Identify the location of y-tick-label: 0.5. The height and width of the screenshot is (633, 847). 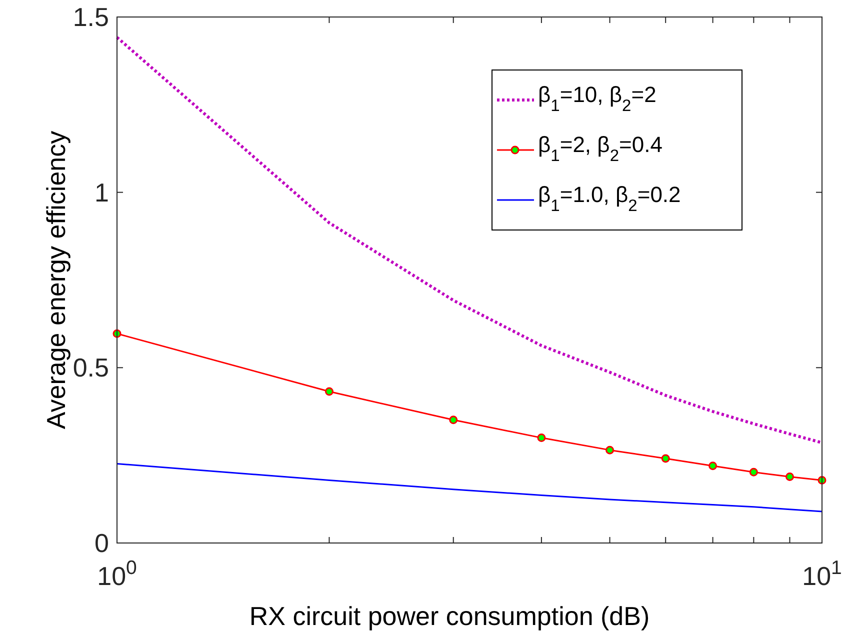
(90, 367).